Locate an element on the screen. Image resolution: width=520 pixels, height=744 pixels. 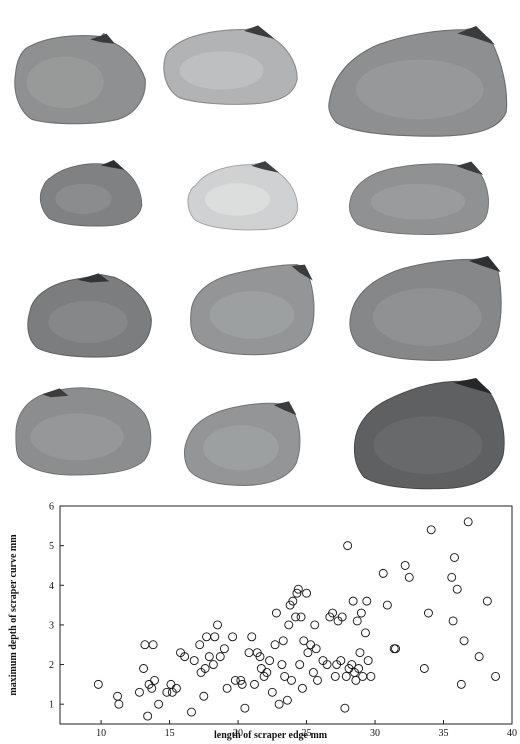
y-tick-label: 2 is located at coordinates (51, 665).